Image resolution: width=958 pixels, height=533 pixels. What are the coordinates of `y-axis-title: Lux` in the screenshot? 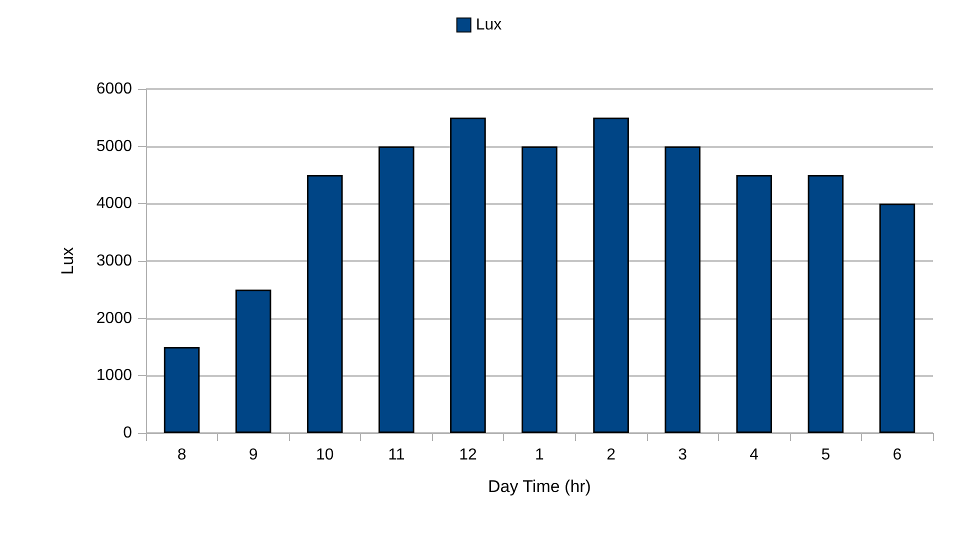 It's located at (67, 260).